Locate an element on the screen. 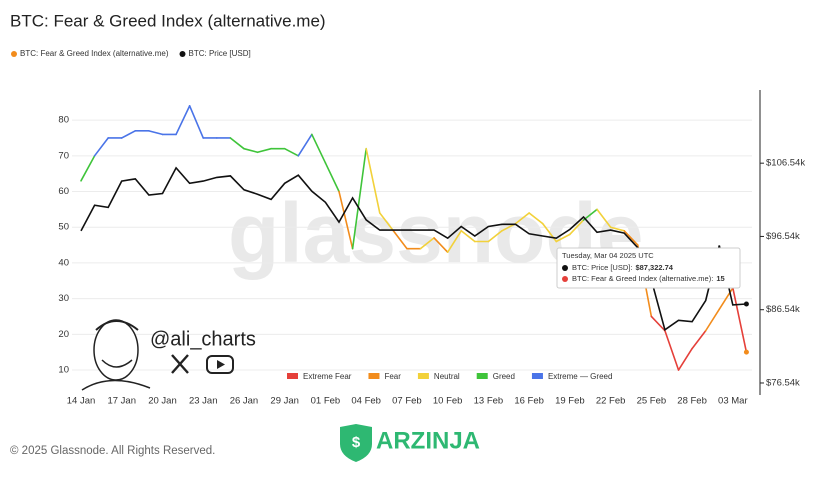  copyright: © 2025 Glassnode. All Rights Reserved. is located at coordinates (112, 451).